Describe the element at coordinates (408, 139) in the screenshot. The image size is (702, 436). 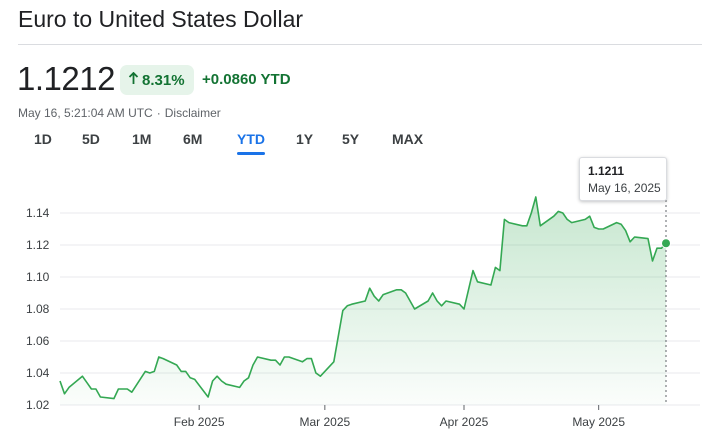
I see `tab-max: MAX` at that location.